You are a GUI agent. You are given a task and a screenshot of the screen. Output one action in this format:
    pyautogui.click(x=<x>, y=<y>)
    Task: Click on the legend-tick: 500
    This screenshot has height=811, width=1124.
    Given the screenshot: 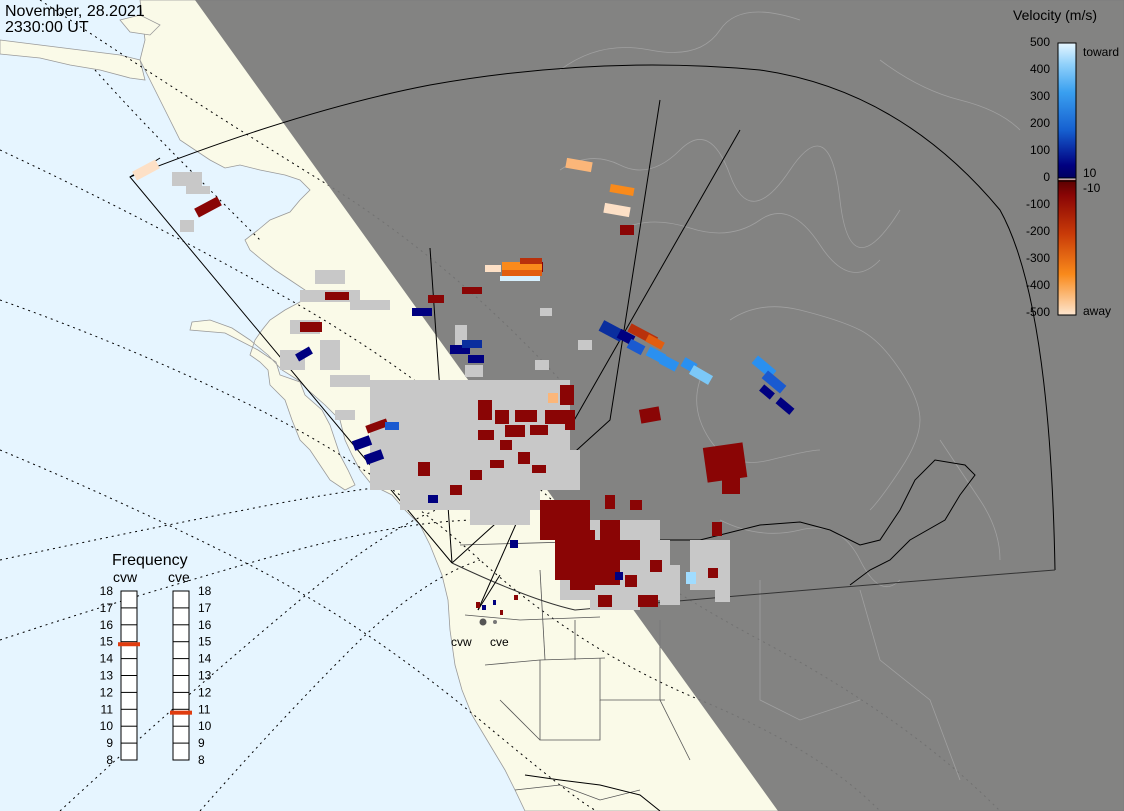 What is the action you would take?
    pyautogui.click(x=1040, y=42)
    